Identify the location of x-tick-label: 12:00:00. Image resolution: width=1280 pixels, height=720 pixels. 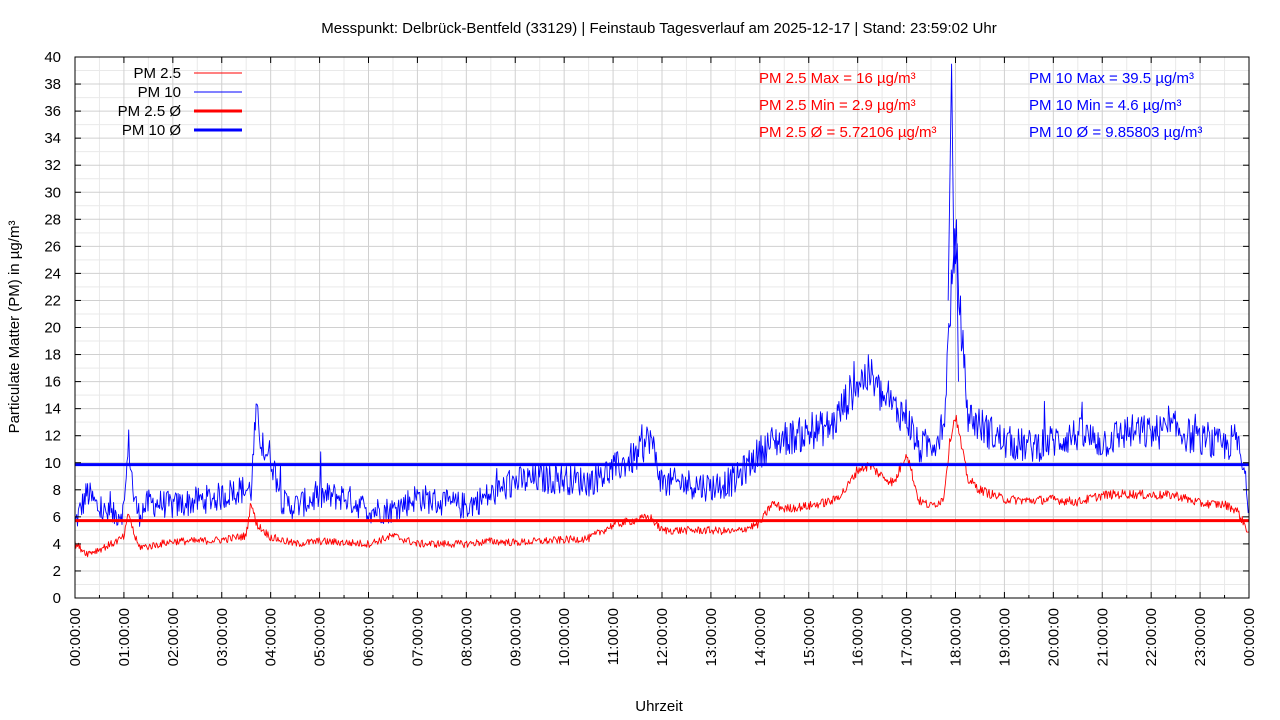
(662, 637).